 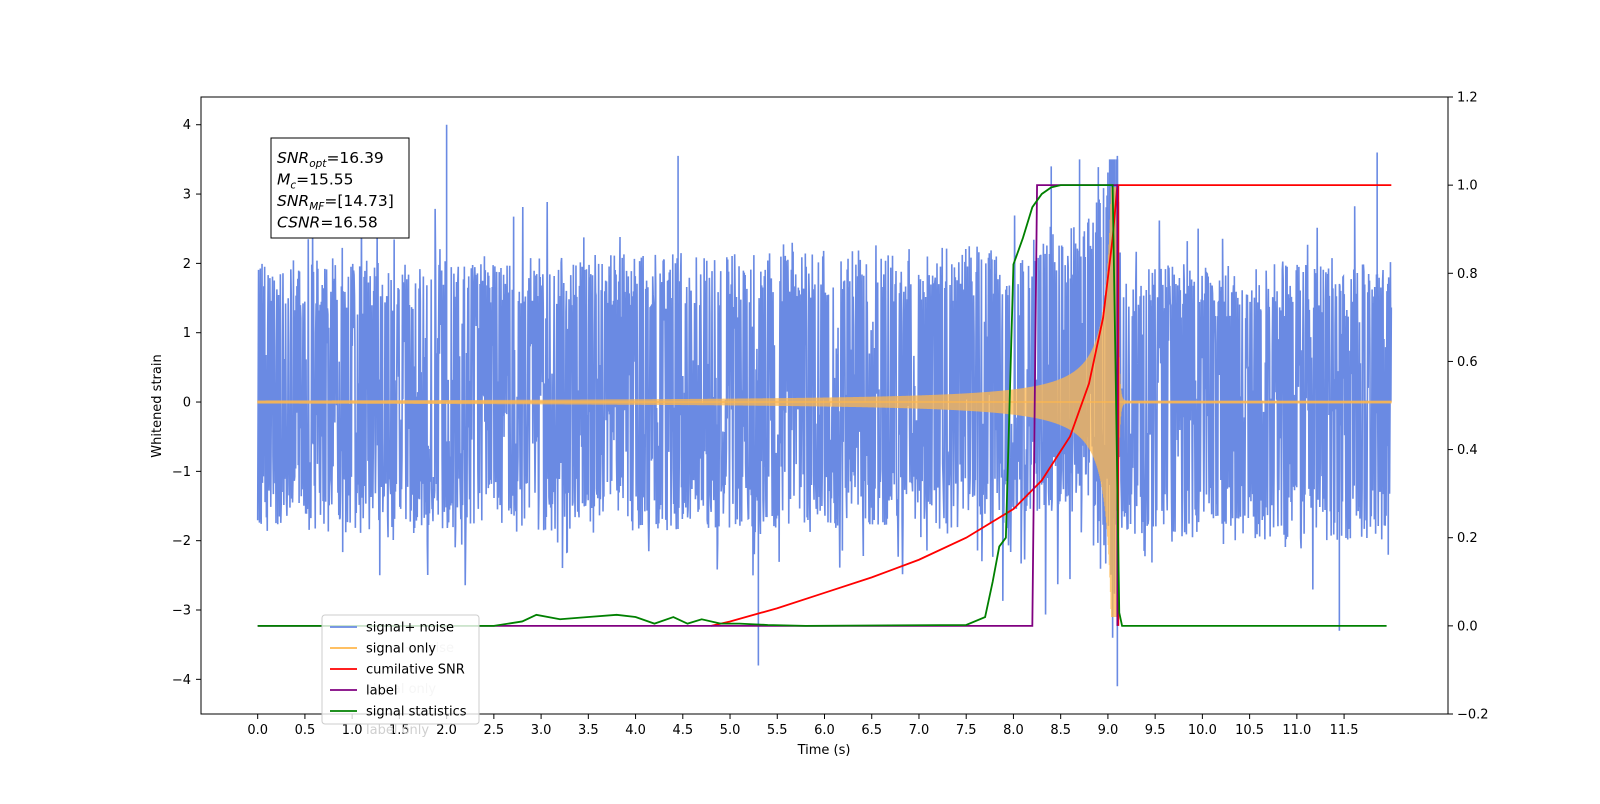 I want to click on annotation-line: SNRMF=[14.73], so click(x=335, y=202).